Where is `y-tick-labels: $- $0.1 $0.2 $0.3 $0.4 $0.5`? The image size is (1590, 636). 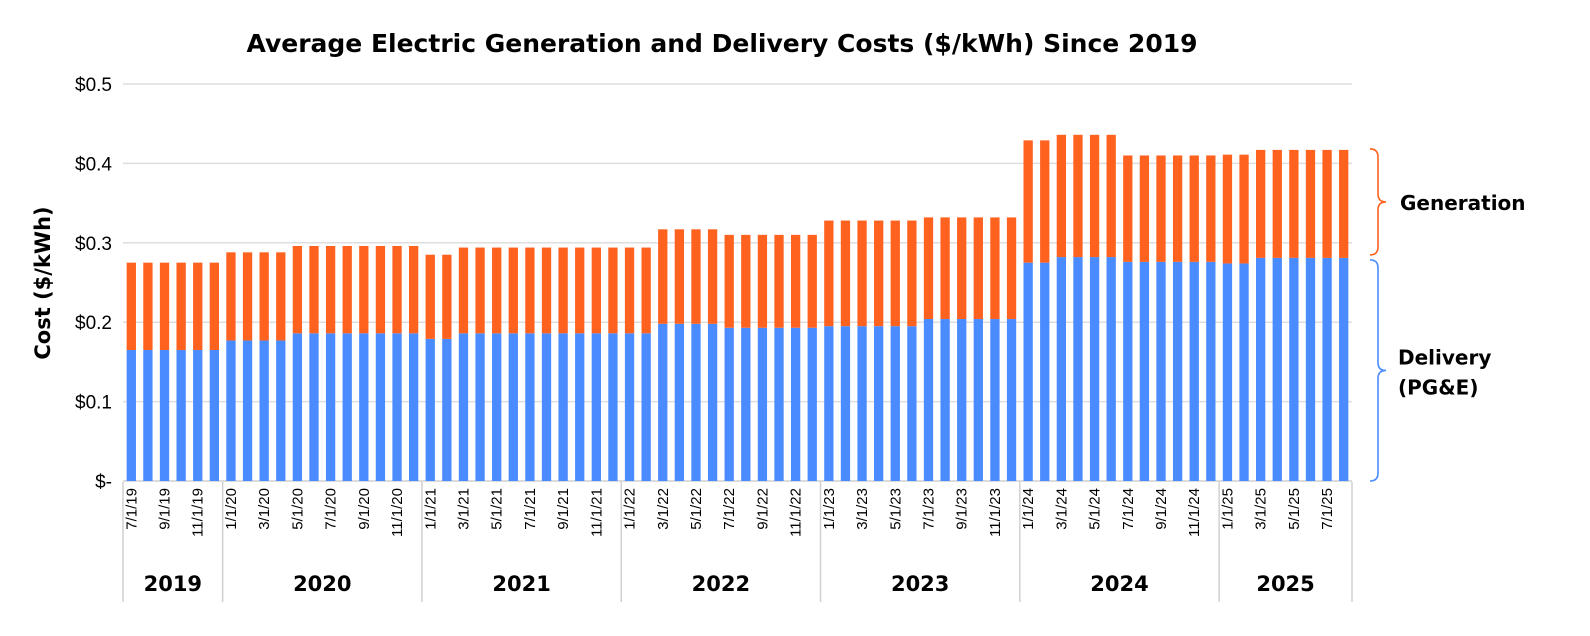 y-tick-labels: $- $0.1 $0.2 $0.3 $0.4 $0.5 is located at coordinates (93, 284).